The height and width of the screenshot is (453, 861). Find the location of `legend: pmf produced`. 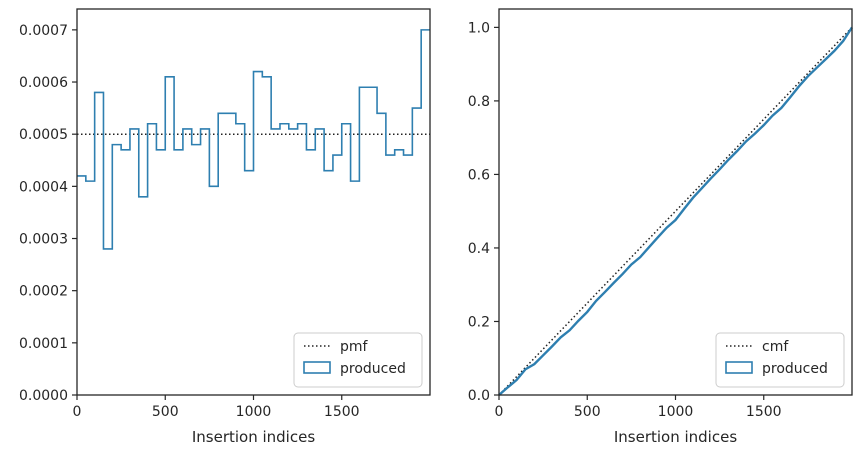

legend: pmf produced is located at coordinates (358, 360).